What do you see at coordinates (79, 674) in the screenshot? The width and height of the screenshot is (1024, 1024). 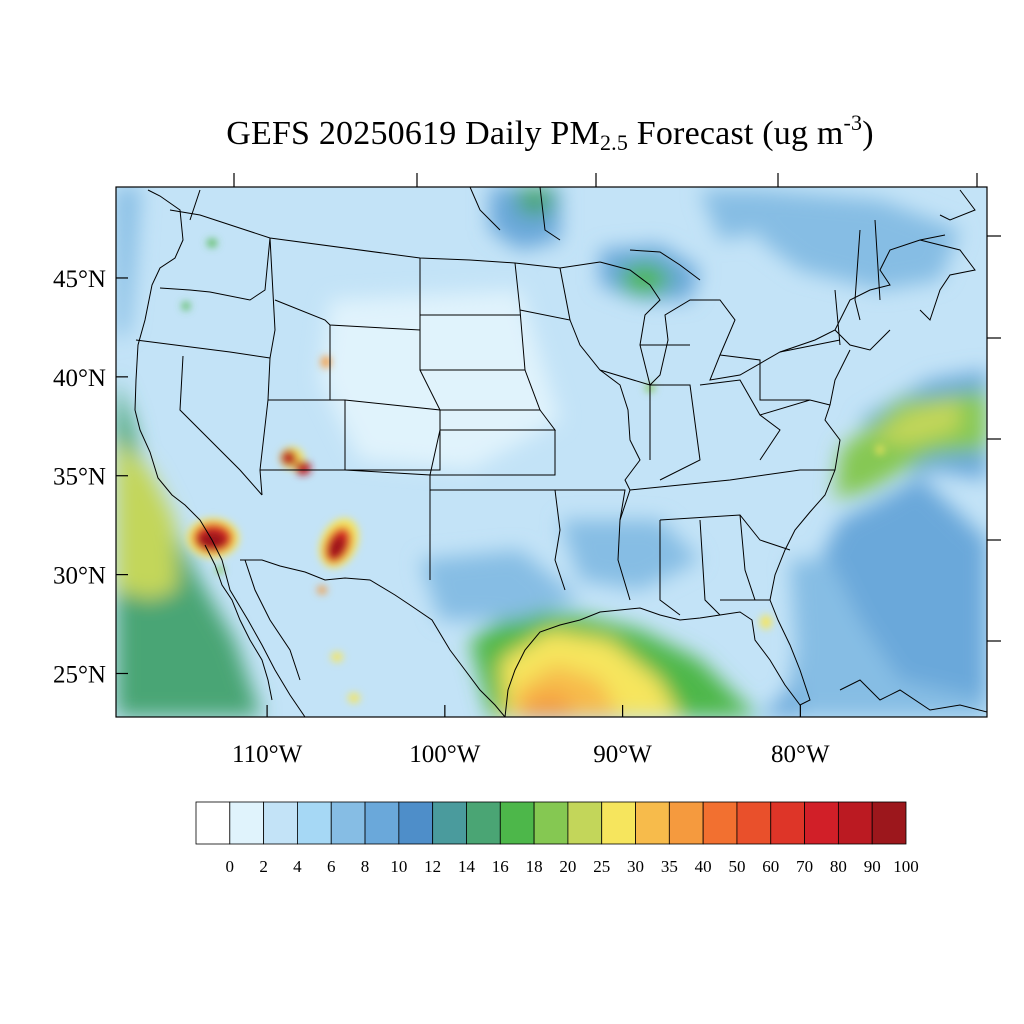 I see `lat-label: 25°N` at bounding box center [79, 674].